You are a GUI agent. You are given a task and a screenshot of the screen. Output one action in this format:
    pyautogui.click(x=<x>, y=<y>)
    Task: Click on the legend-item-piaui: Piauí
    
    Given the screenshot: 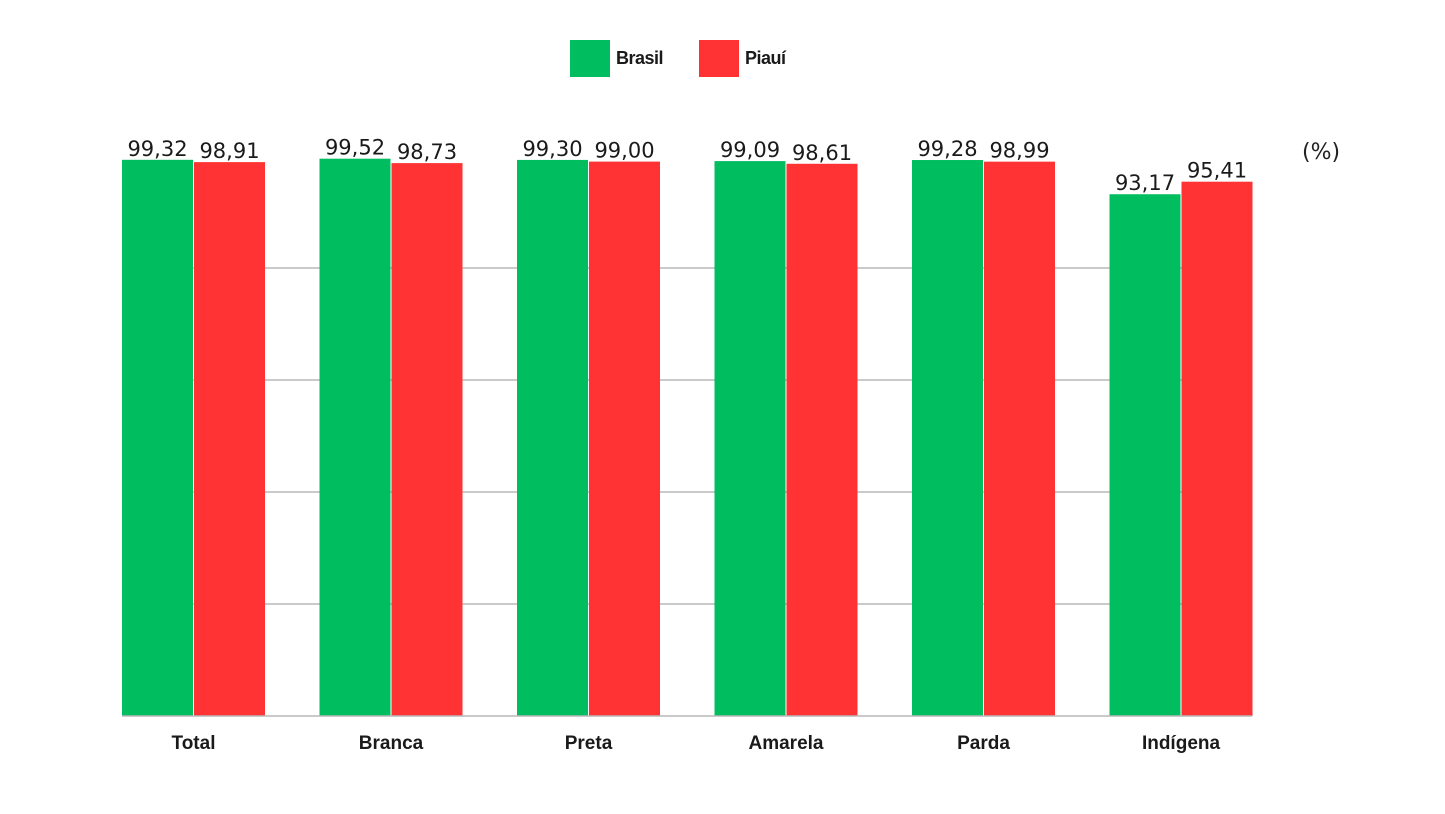 What is the action you would take?
    pyautogui.click(x=742, y=58)
    